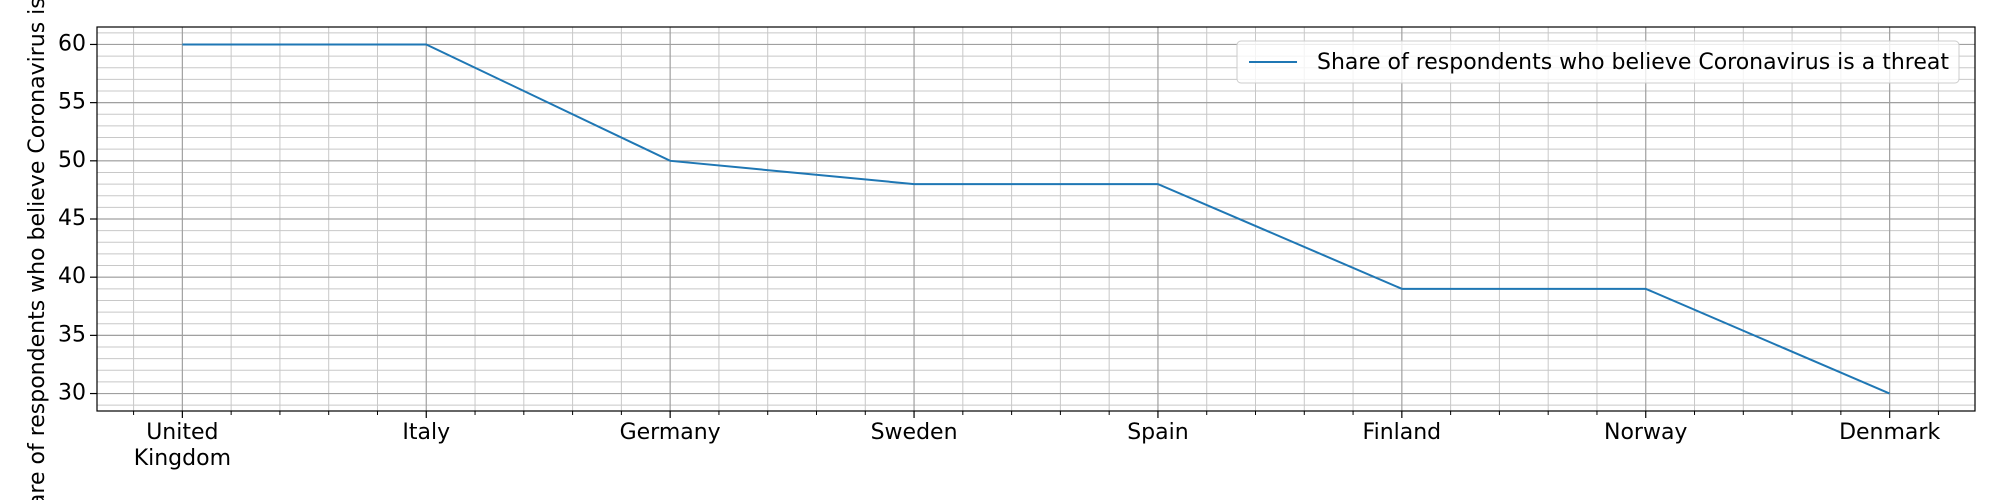 Image resolution: width=2000 pixels, height=500 pixels. I want to click on y-tick-label: 30, so click(72, 393).